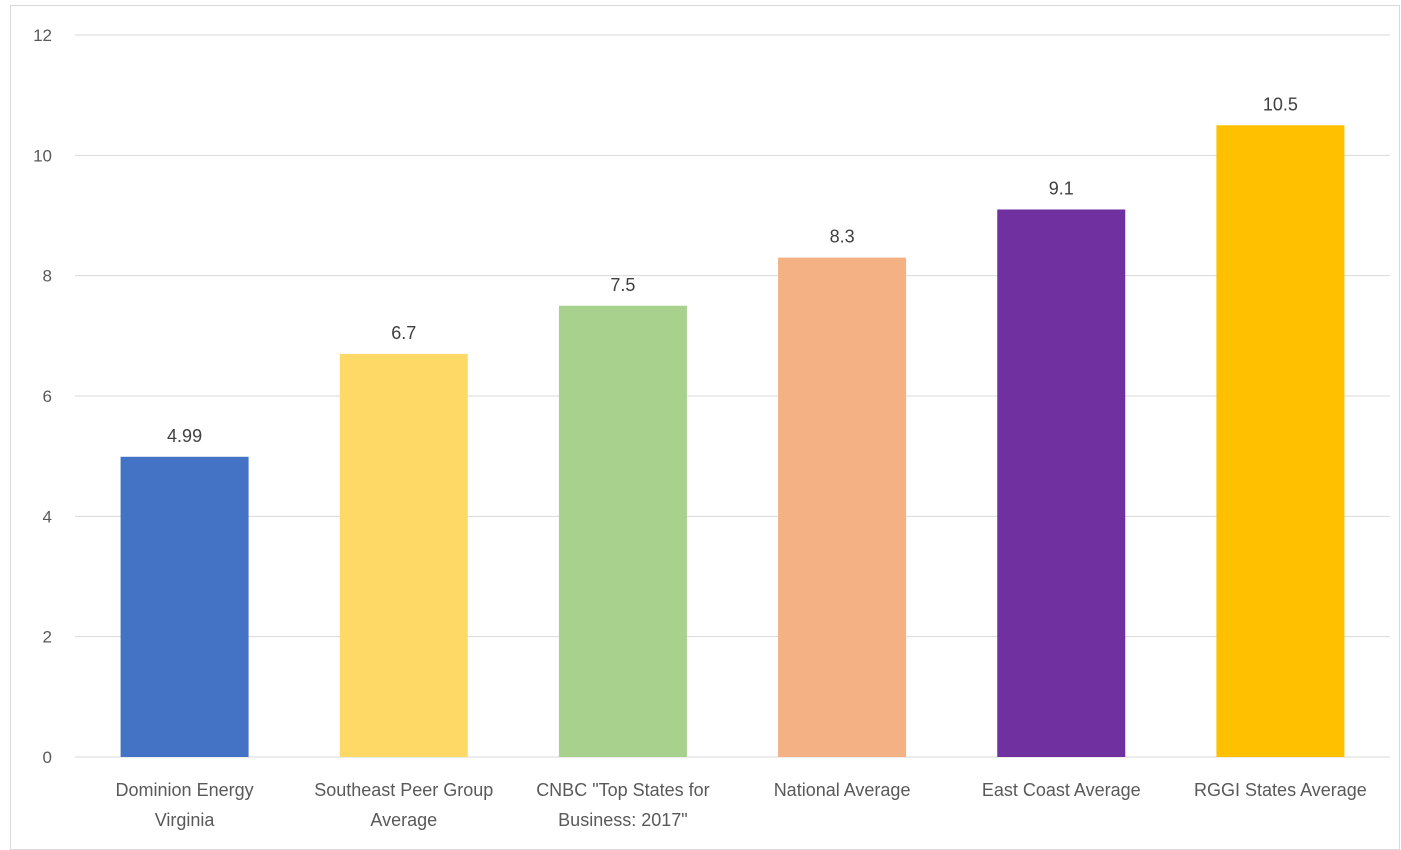 This screenshot has width=1401, height=850. I want to click on x-tick-label: CNBC "Top States for Business: 2017", so click(622, 805).